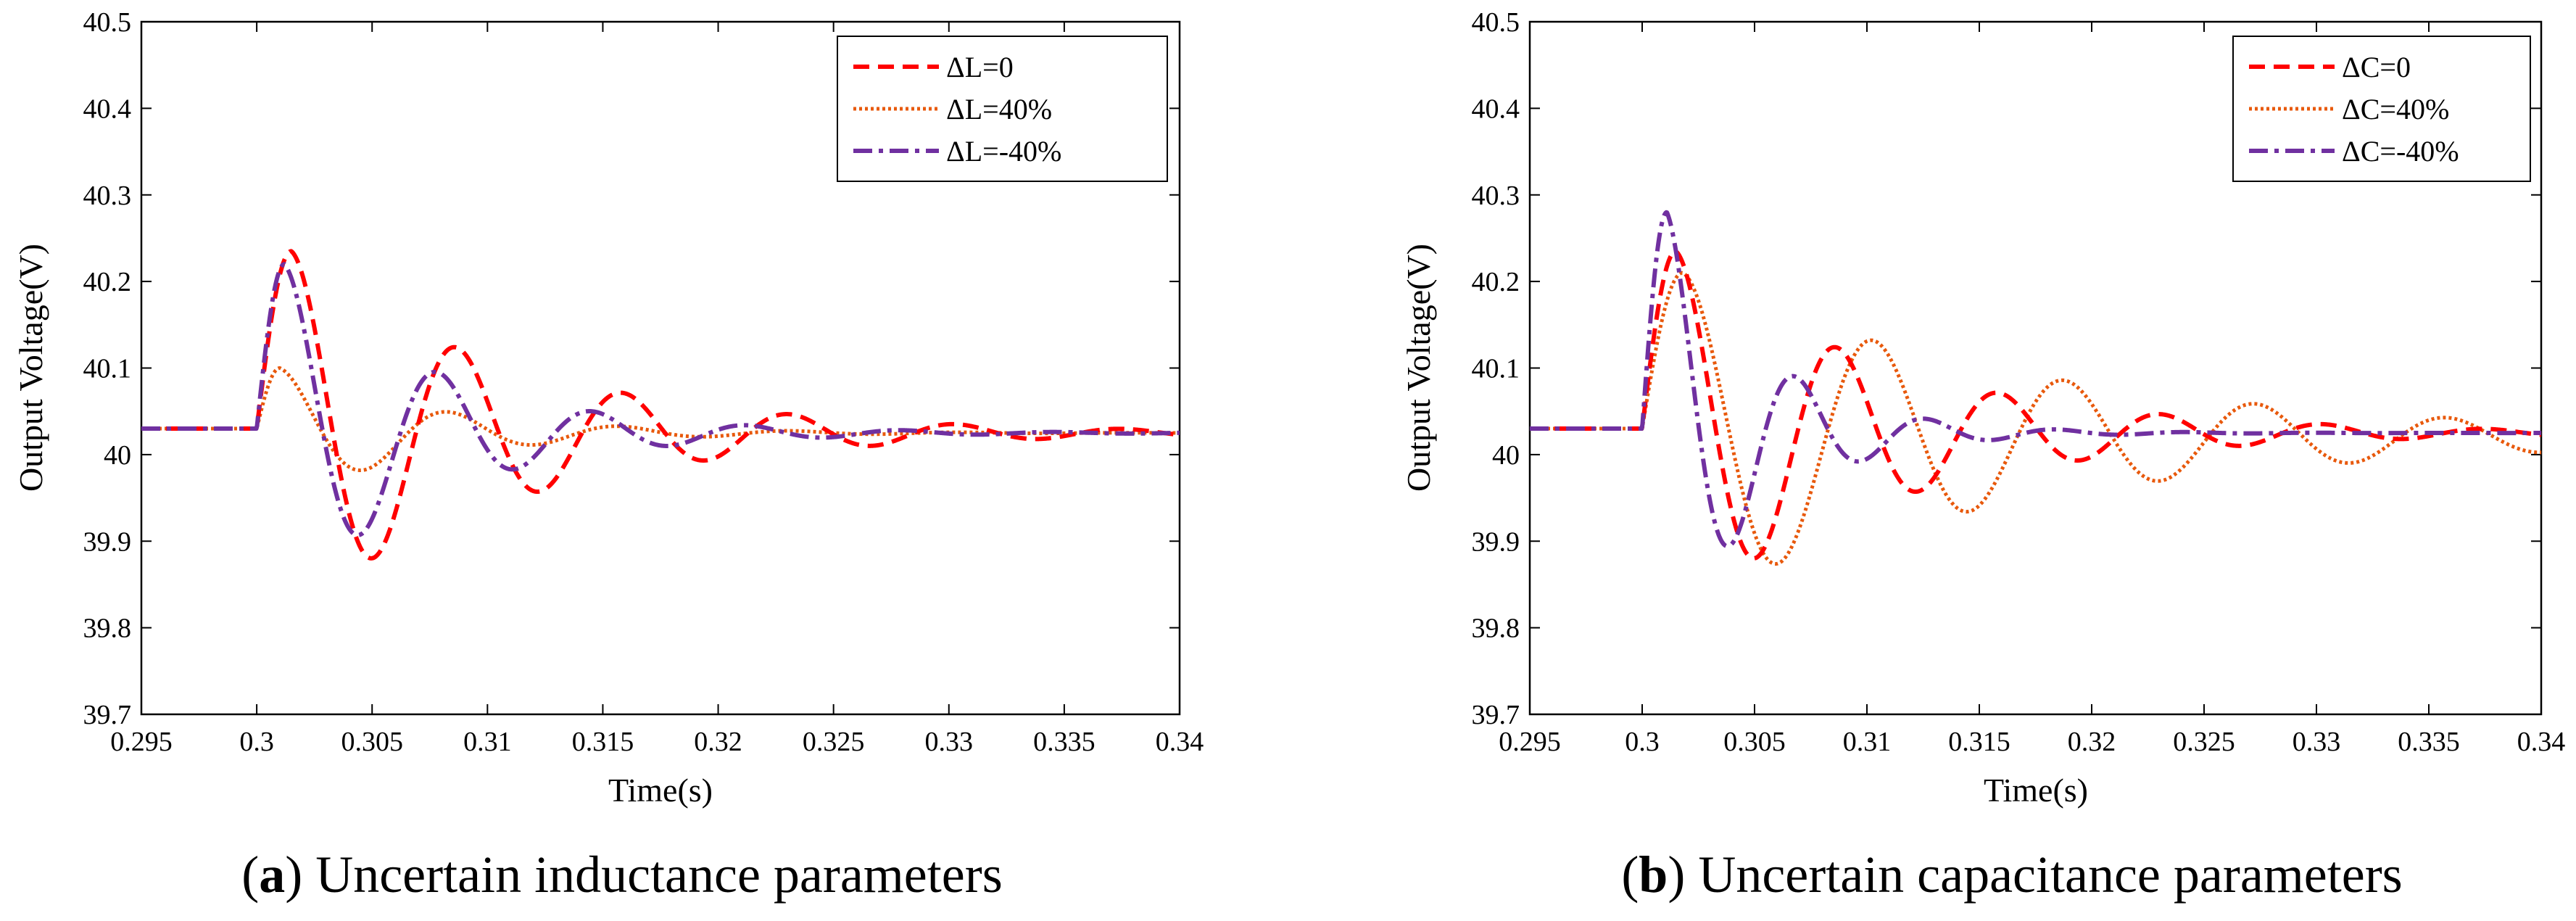 The height and width of the screenshot is (921, 2576). I want to click on panel-b-legend: ΔC=0 ΔC=40% ΔC=-40%, so click(2382, 109).